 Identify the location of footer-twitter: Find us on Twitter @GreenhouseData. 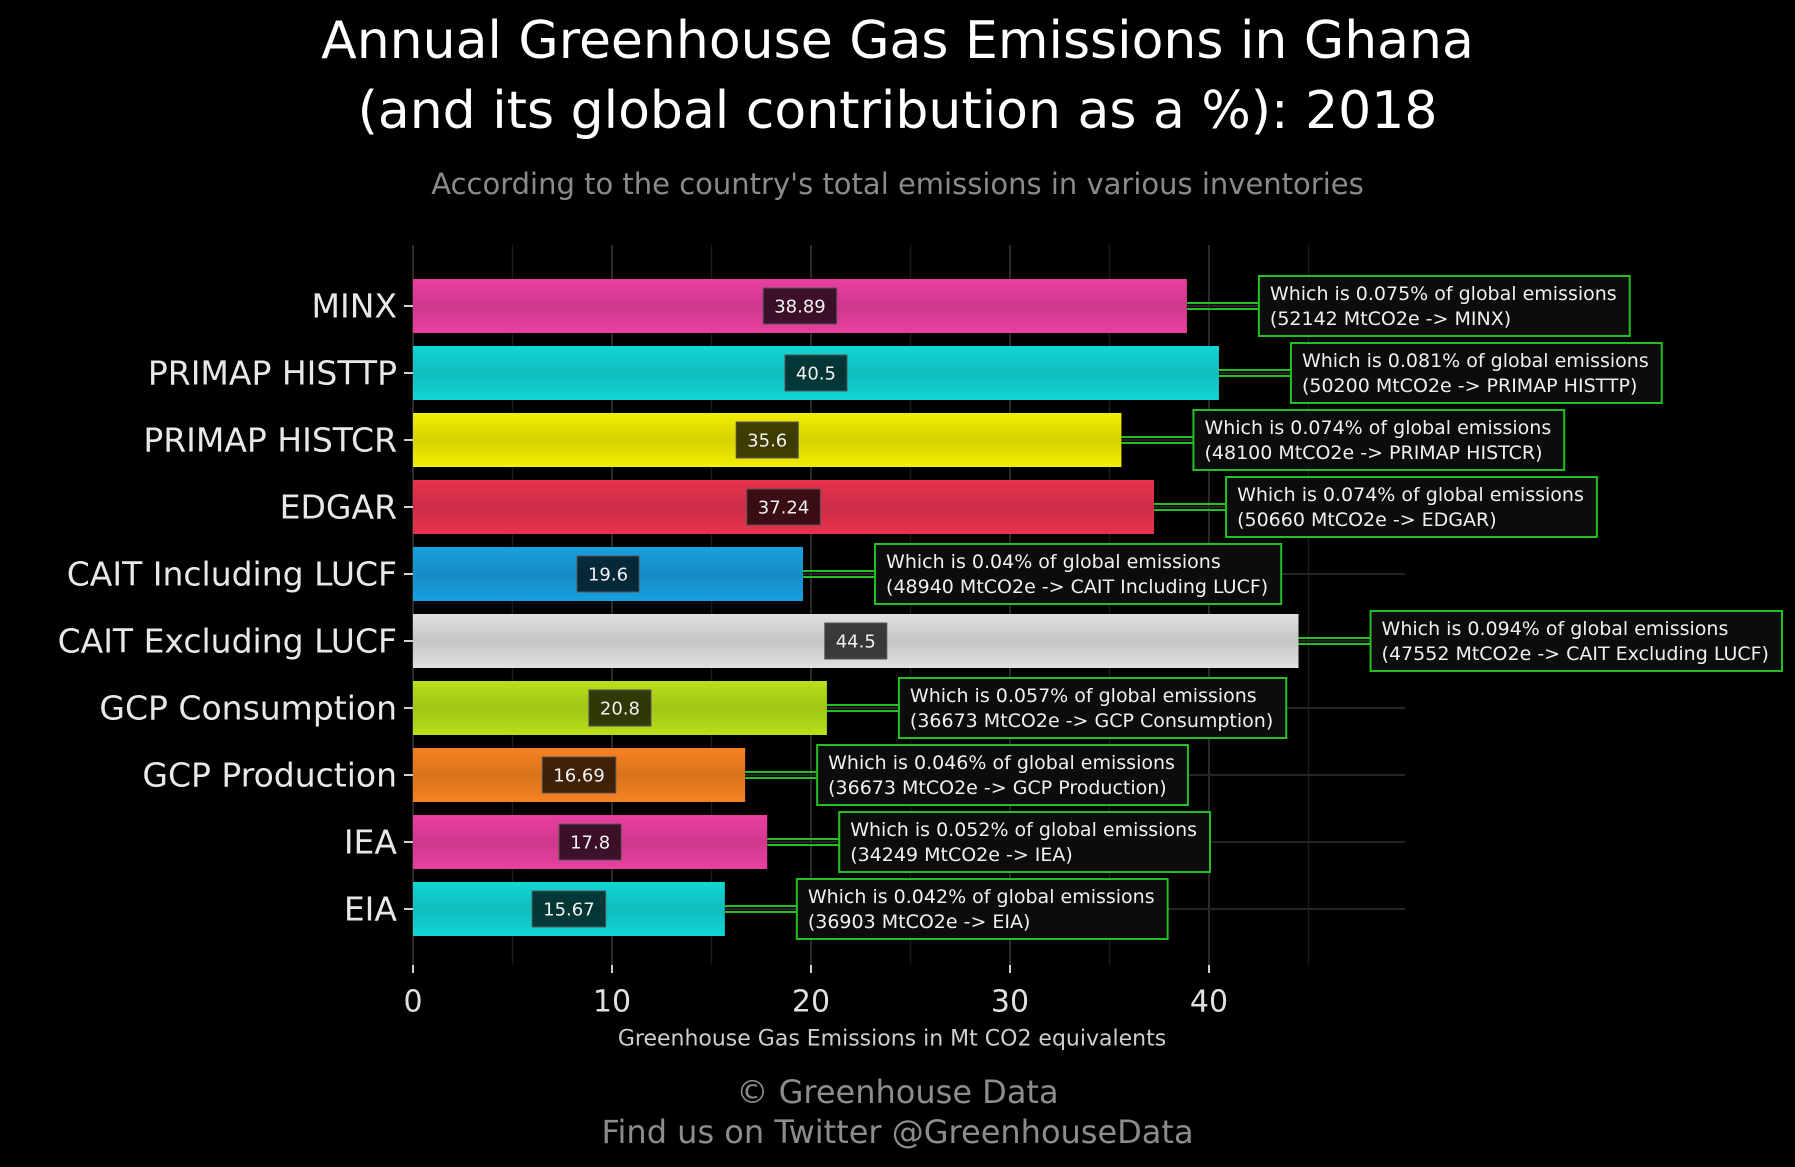
(897, 1132).